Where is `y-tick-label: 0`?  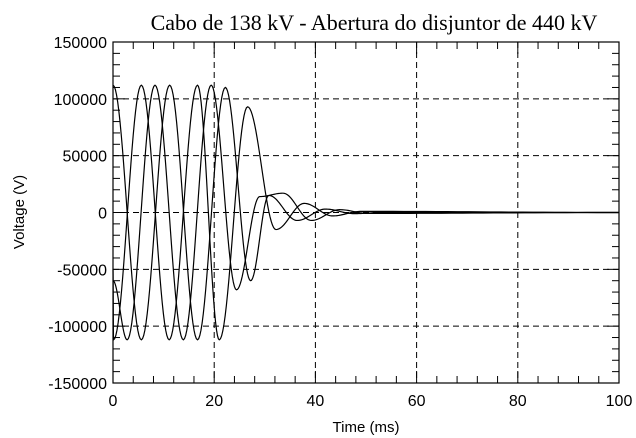
y-tick-label: 0 is located at coordinates (102, 214).